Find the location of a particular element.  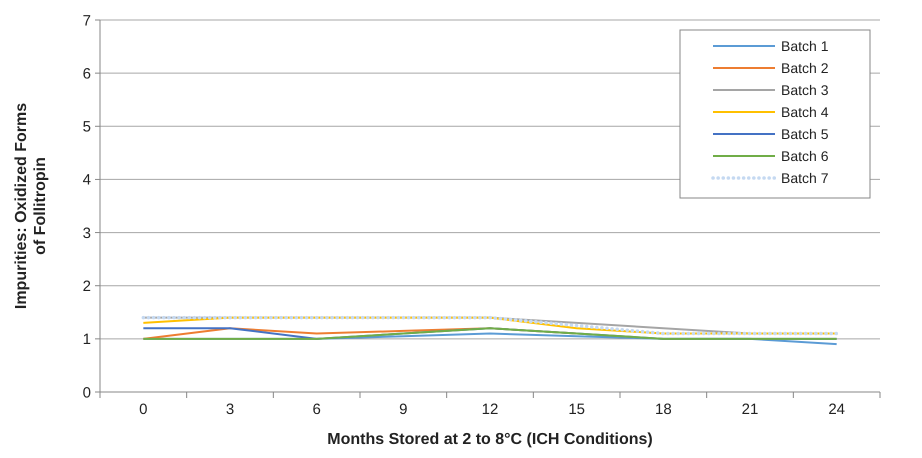

y-tick-label: 2 is located at coordinates (86, 286).